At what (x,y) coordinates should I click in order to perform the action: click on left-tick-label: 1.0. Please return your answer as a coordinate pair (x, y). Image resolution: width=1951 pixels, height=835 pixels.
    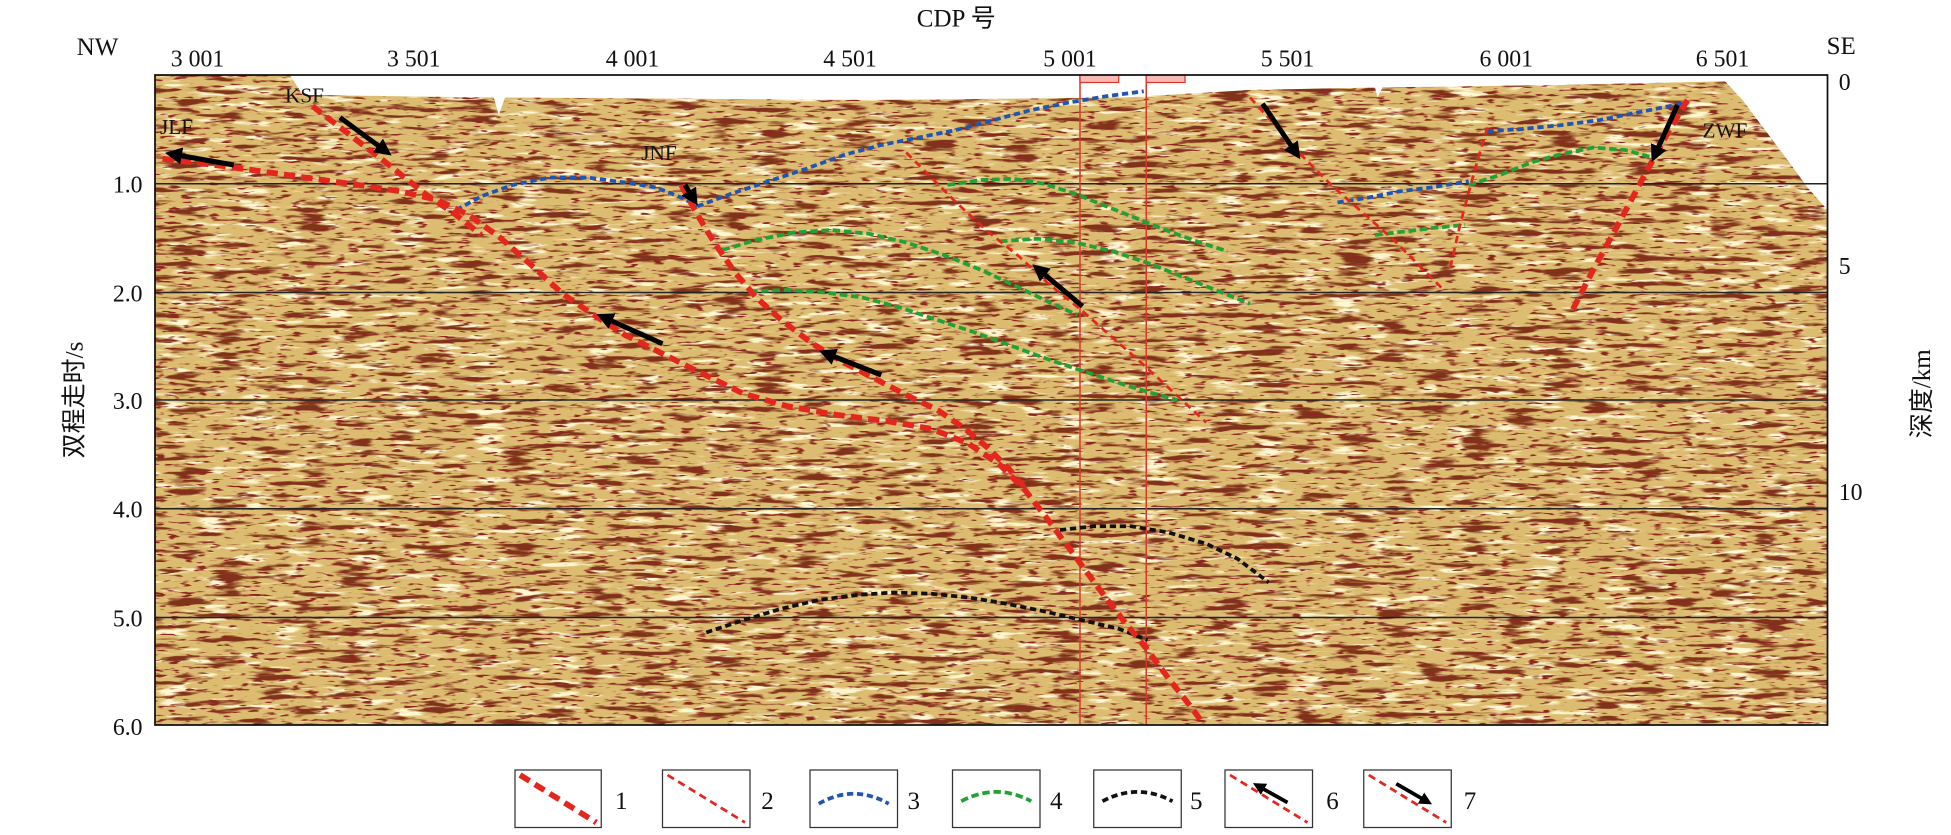
    Looking at the image, I should click on (128, 186).